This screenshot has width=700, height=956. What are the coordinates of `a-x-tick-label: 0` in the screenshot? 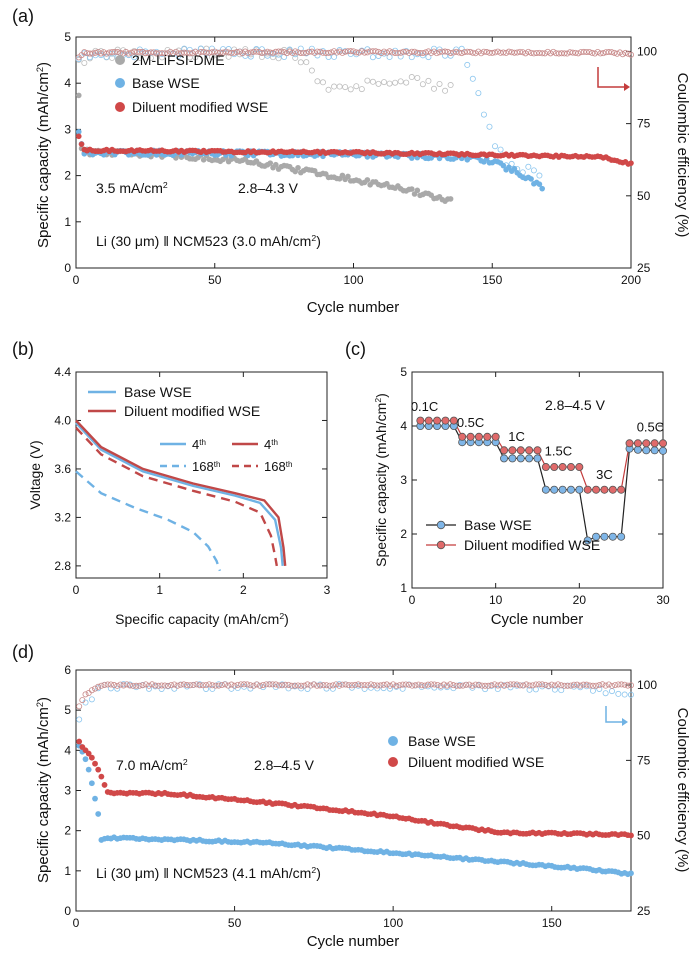 It's located at (76, 280).